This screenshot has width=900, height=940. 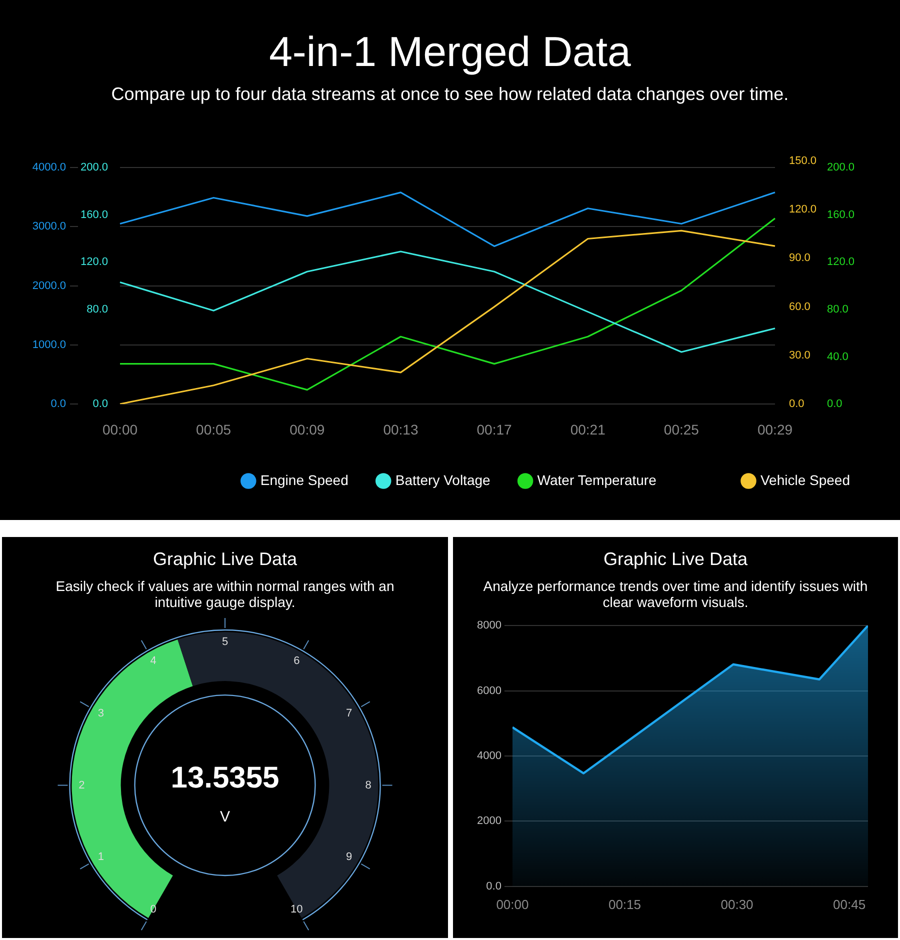 I want to click on y-tick-label: 150.0, so click(x=803, y=161).